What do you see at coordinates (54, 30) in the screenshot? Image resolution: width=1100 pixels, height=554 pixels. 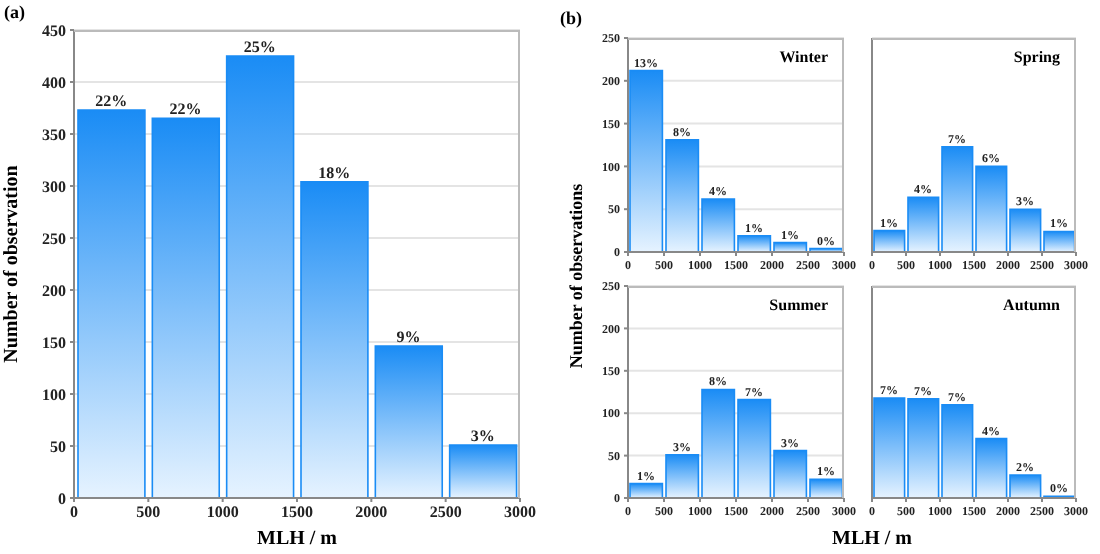 I see `y-tick-label: 450` at bounding box center [54, 30].